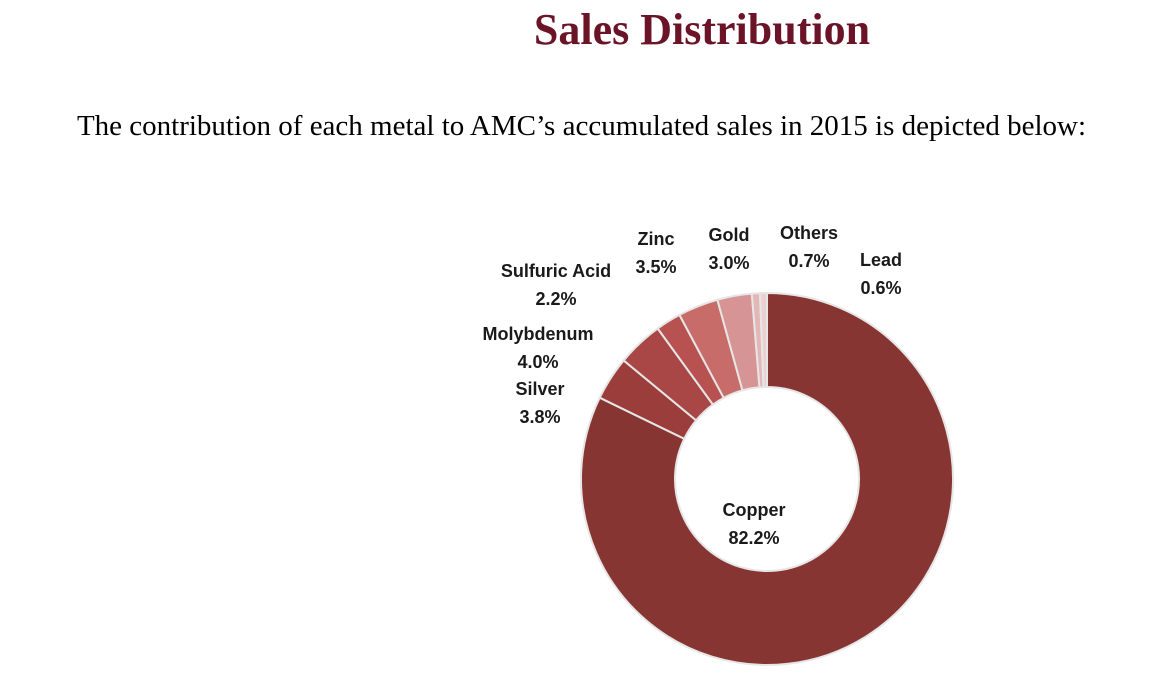 The height and width of the screenshot is (687, 1163). Describe the element at coordinates (729, 235) in the screenshot. I see `slice-label-gold: Gold` at that location.